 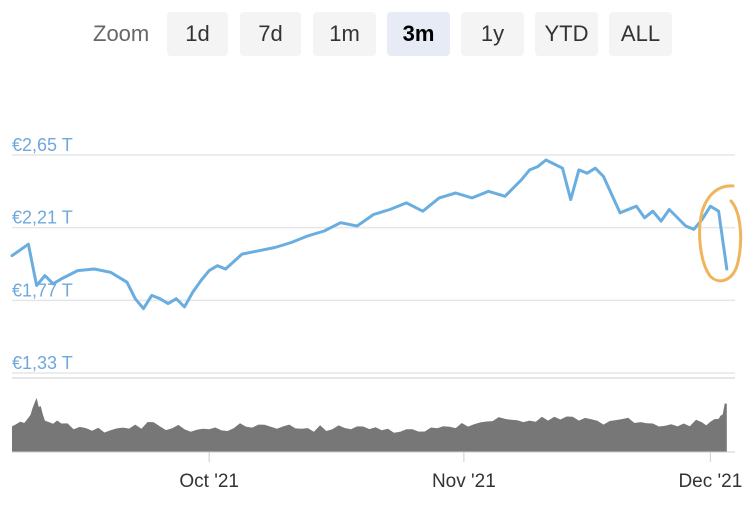 What do you see at coordinates (42, 290) in the screenshot?
I see `y-tick-label: €1,77 T` at bounding box center [42, 290].